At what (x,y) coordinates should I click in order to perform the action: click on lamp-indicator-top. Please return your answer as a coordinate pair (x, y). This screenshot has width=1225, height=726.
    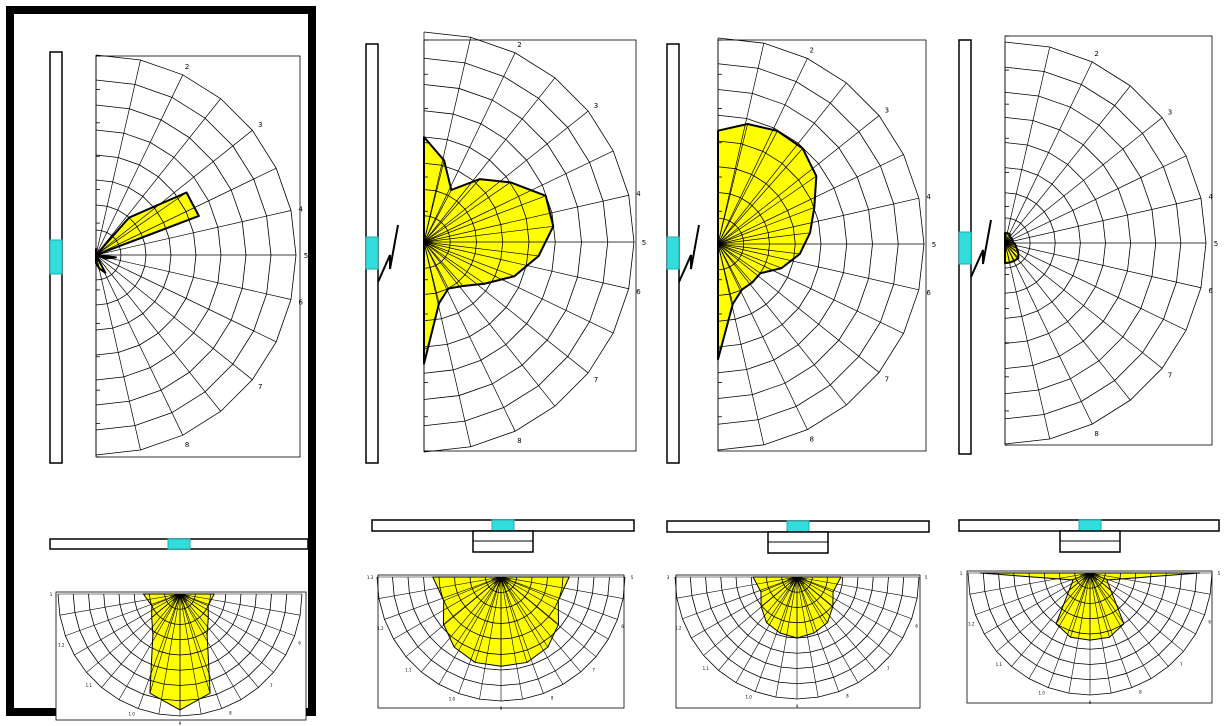
    Looking at the image, I should click on (503, 525).